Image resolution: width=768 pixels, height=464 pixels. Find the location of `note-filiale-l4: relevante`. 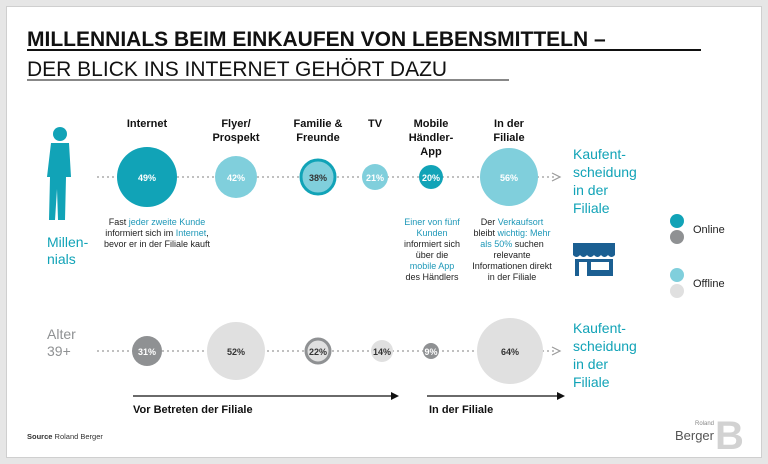

note-filiale-l4: relevante is located at coordinates (511, 255).